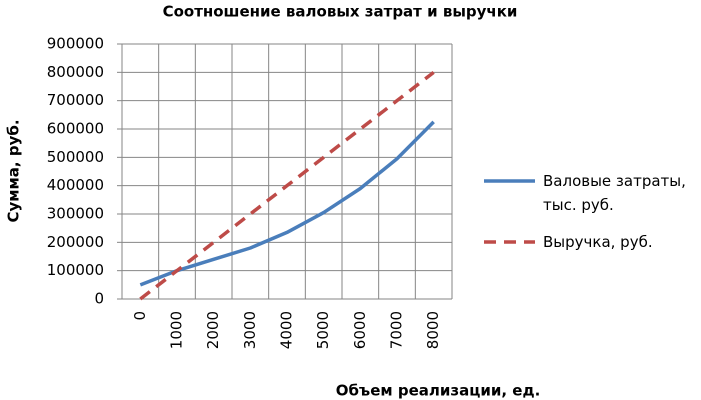  Describe the element at coordinates (250, 330) in the screenshot. I see `x-tick-label: 3000` at that location.